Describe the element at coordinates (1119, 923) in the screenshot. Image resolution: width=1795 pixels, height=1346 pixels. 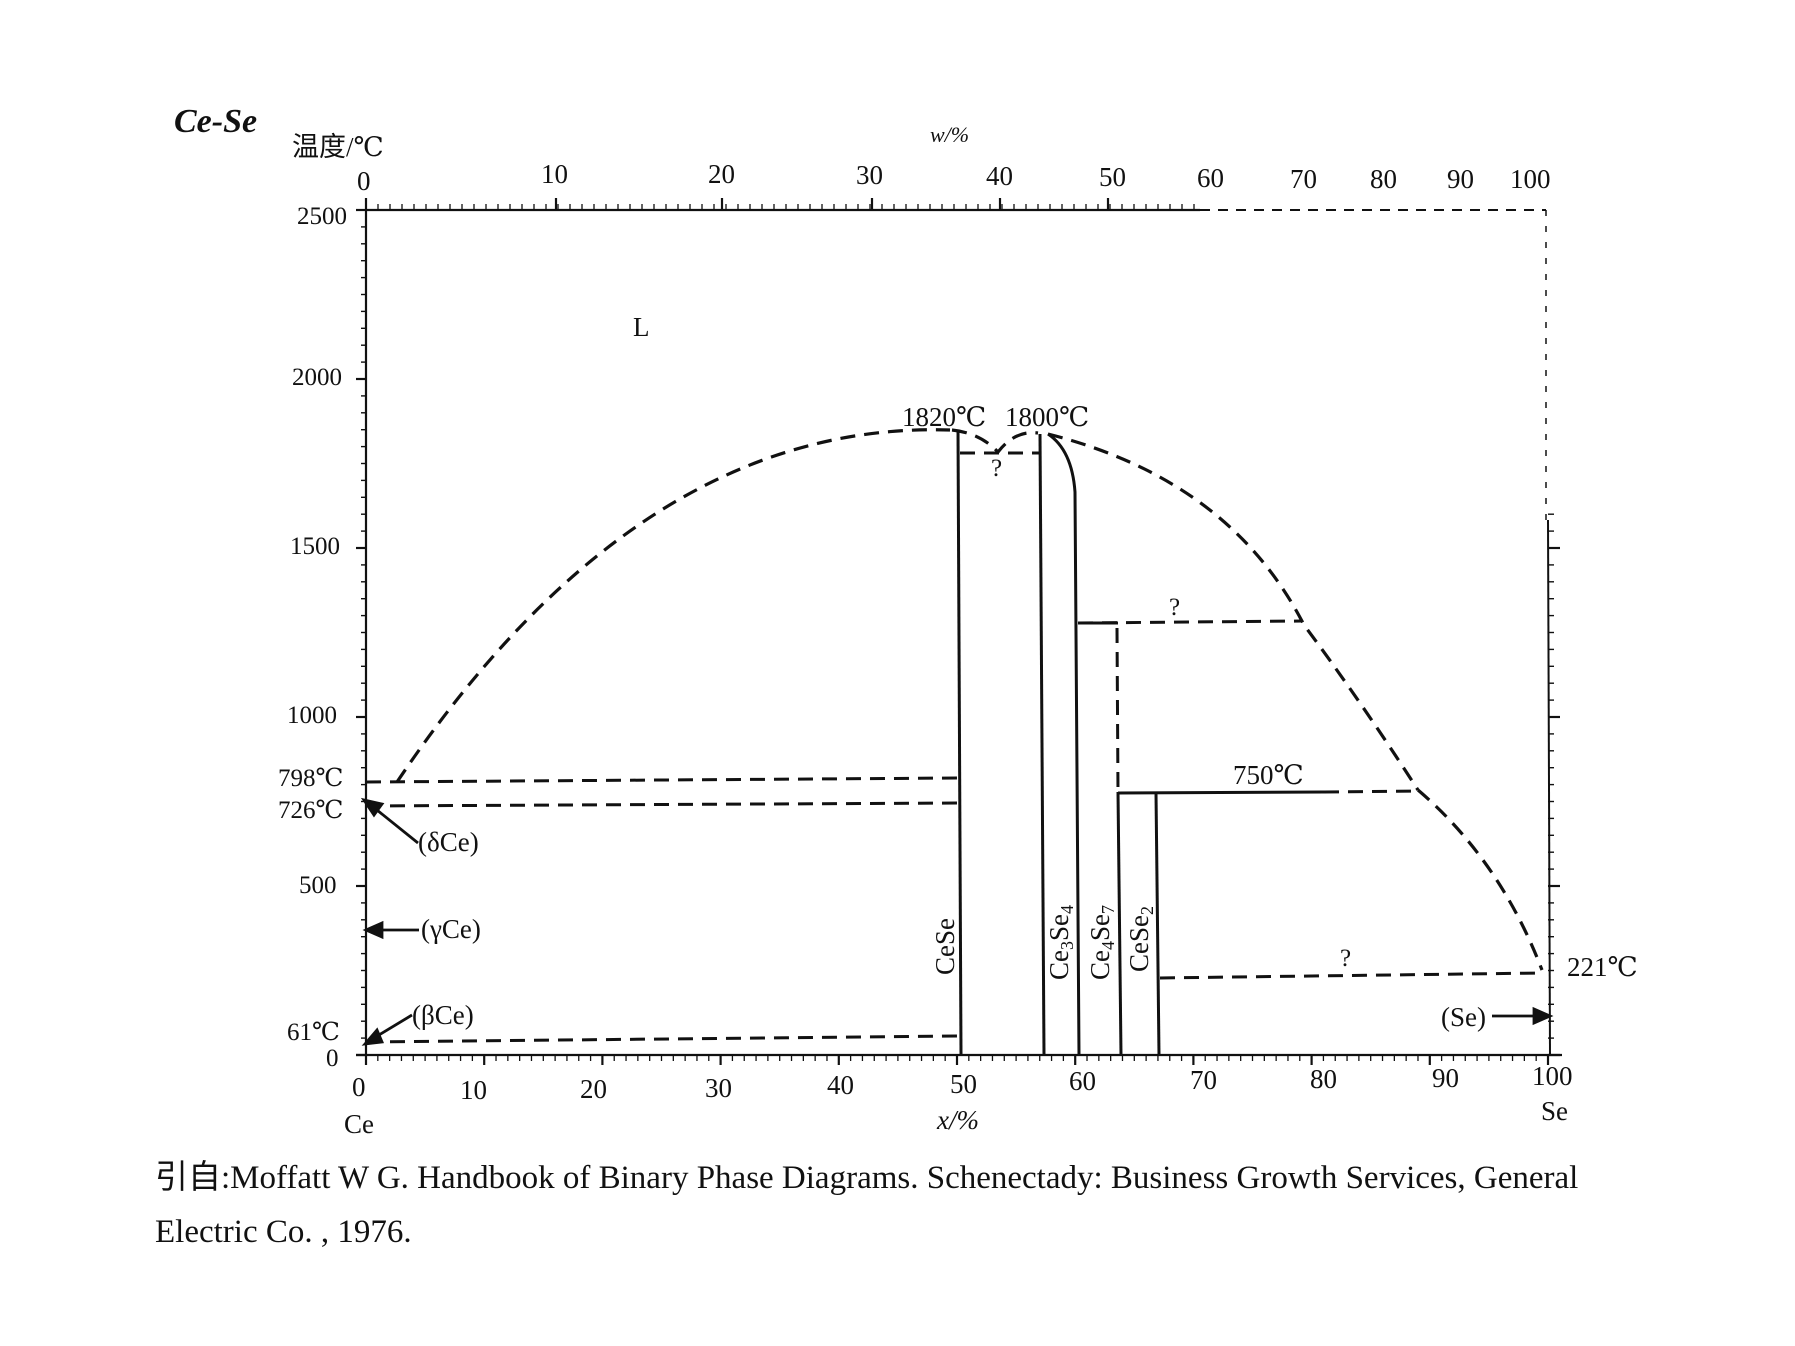
I see `ce4se7-line` at that location.